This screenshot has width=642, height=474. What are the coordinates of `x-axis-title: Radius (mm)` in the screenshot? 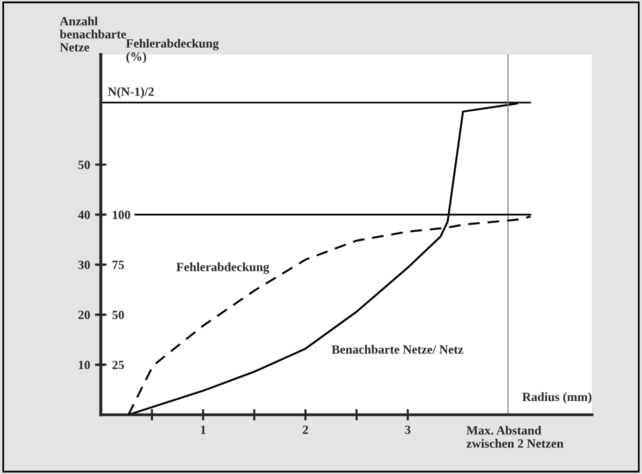 It's located at (557, 398).